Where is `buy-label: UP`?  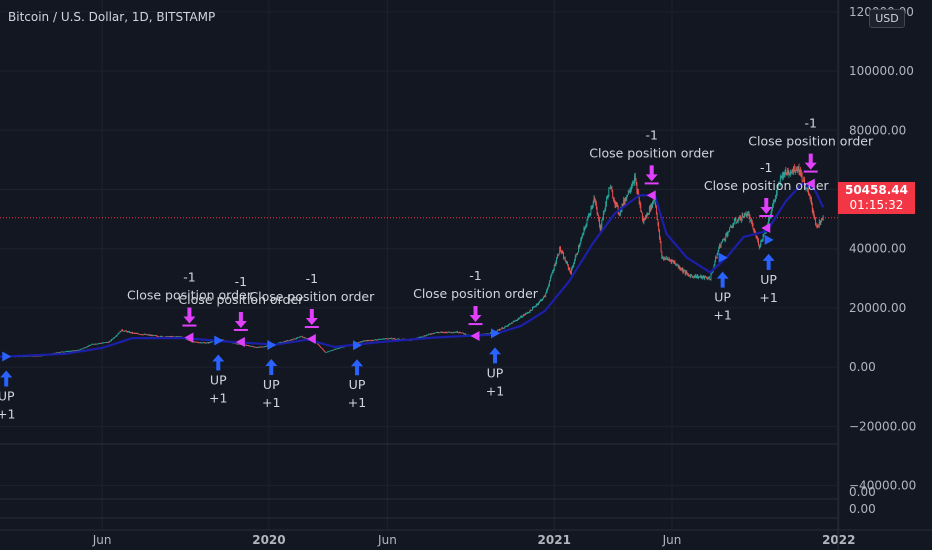 buy-label: UP is located at coordinates (495, 372).